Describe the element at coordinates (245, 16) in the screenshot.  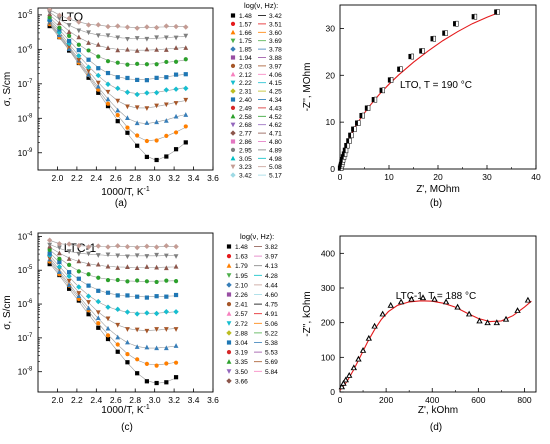
I see `legend-label: 1.48` at that location.